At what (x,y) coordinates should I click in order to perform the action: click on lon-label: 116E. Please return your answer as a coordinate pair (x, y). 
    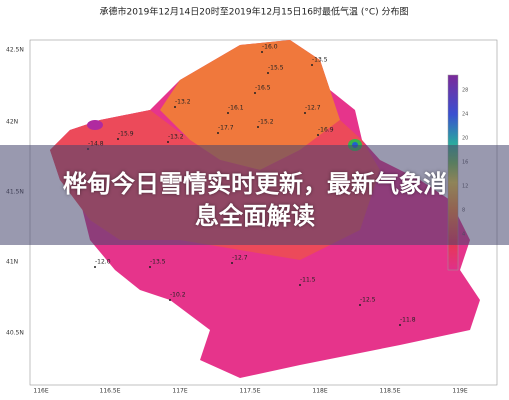
    Looking at the image, I should click on (40, 391).